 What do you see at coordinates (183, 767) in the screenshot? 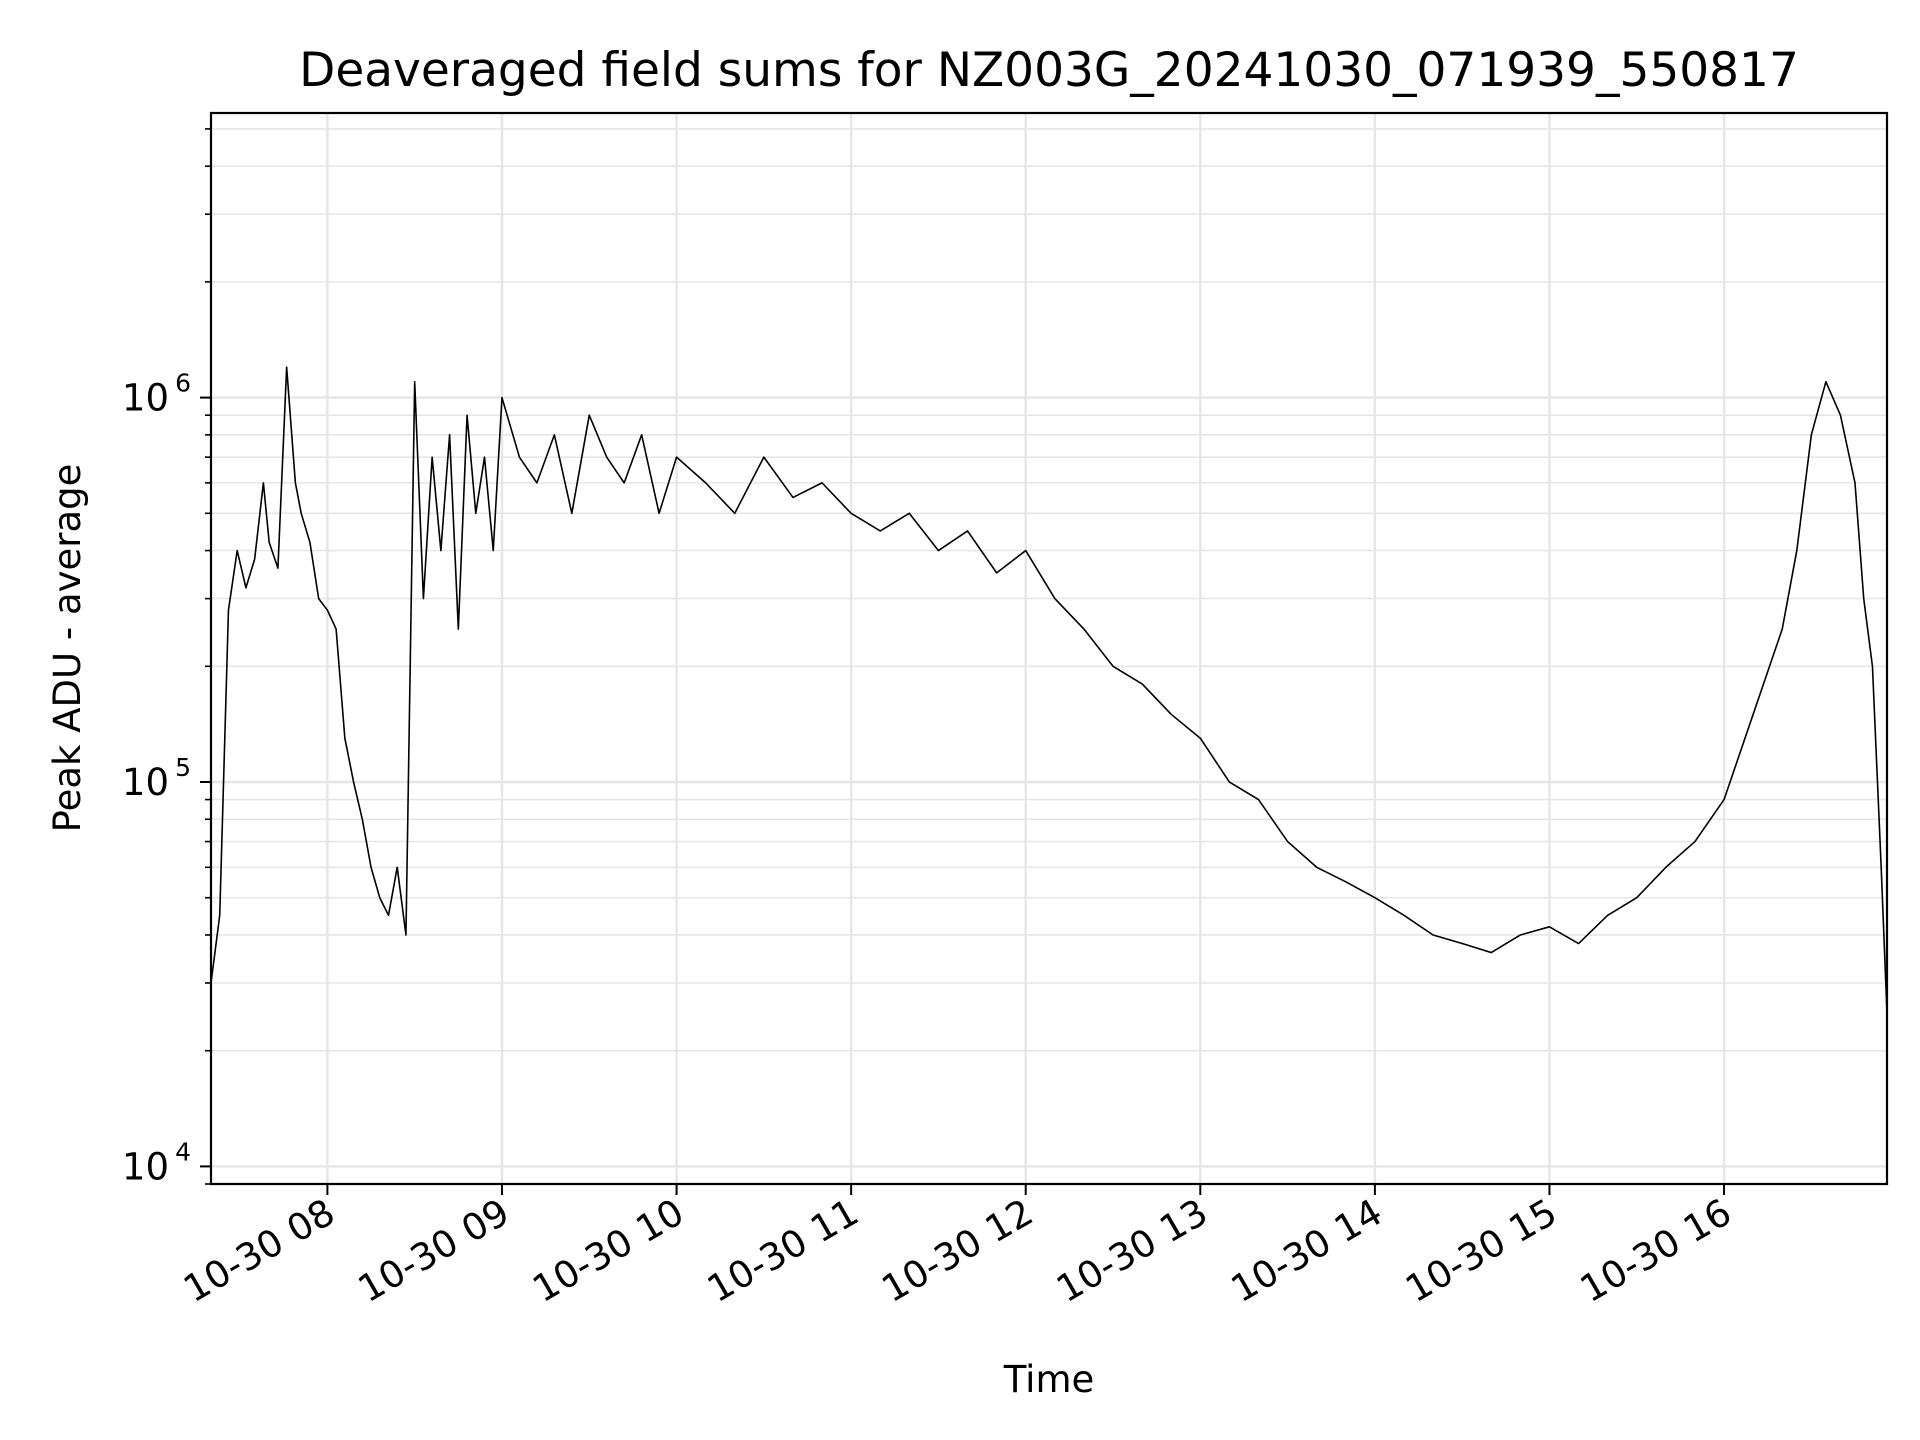
I see `y-tick-label-exponent: 5` at bounding box center [183, 767].